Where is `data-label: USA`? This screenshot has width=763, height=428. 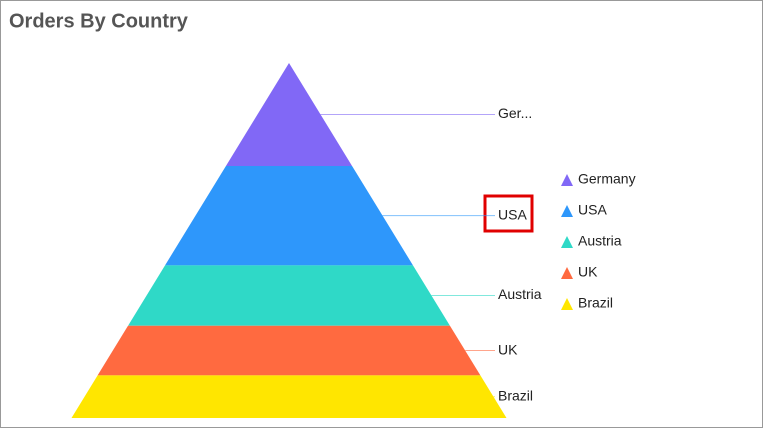 data-label: USA is located at coordinates (512, 214).